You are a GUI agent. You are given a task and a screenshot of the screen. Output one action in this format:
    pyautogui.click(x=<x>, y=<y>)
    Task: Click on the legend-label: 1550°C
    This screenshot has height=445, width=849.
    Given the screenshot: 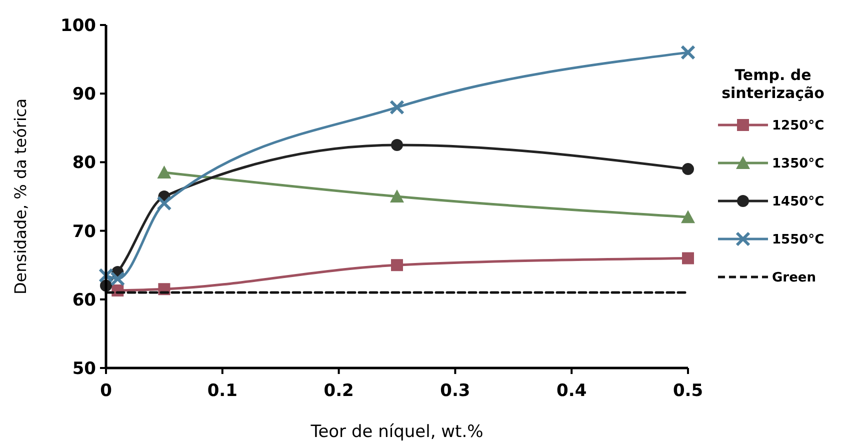 What is the action you would take?
    pyautogui.click(x=798, y=240)
    